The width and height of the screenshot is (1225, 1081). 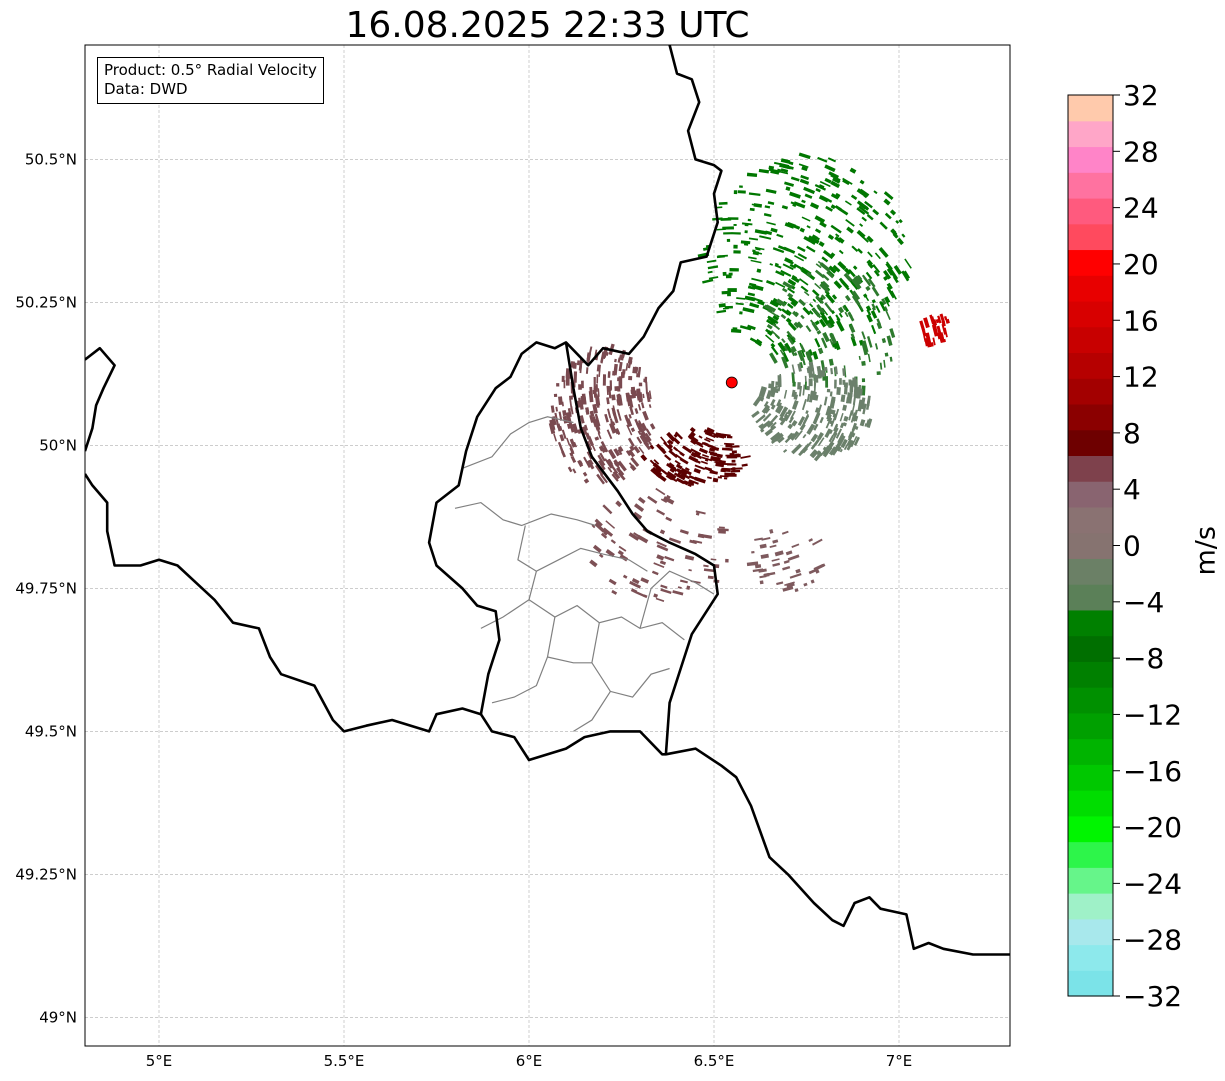 What do you see at coordinates (1152, 940) in the screenshot?
I see `colorbar-tick-label: −28` at bounding box center [1152, 940].